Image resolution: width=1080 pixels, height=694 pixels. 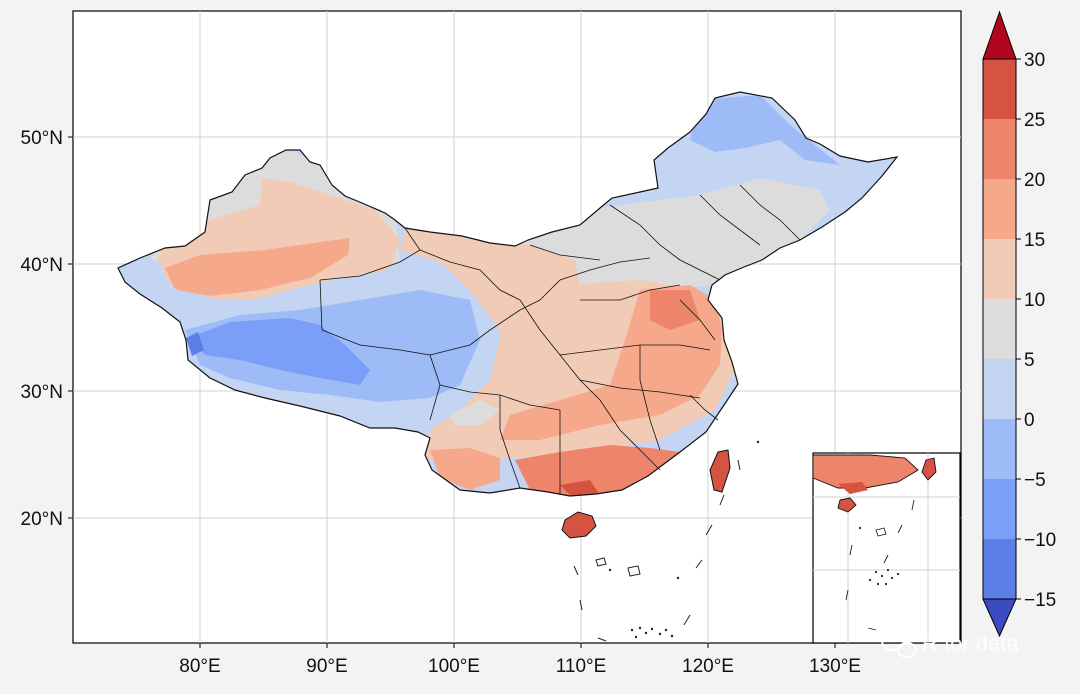 What do you see at coordinates (42, 519) in the screenshot?
I see `lat-tick-label: 20°N` at bounding box center [42, 519].